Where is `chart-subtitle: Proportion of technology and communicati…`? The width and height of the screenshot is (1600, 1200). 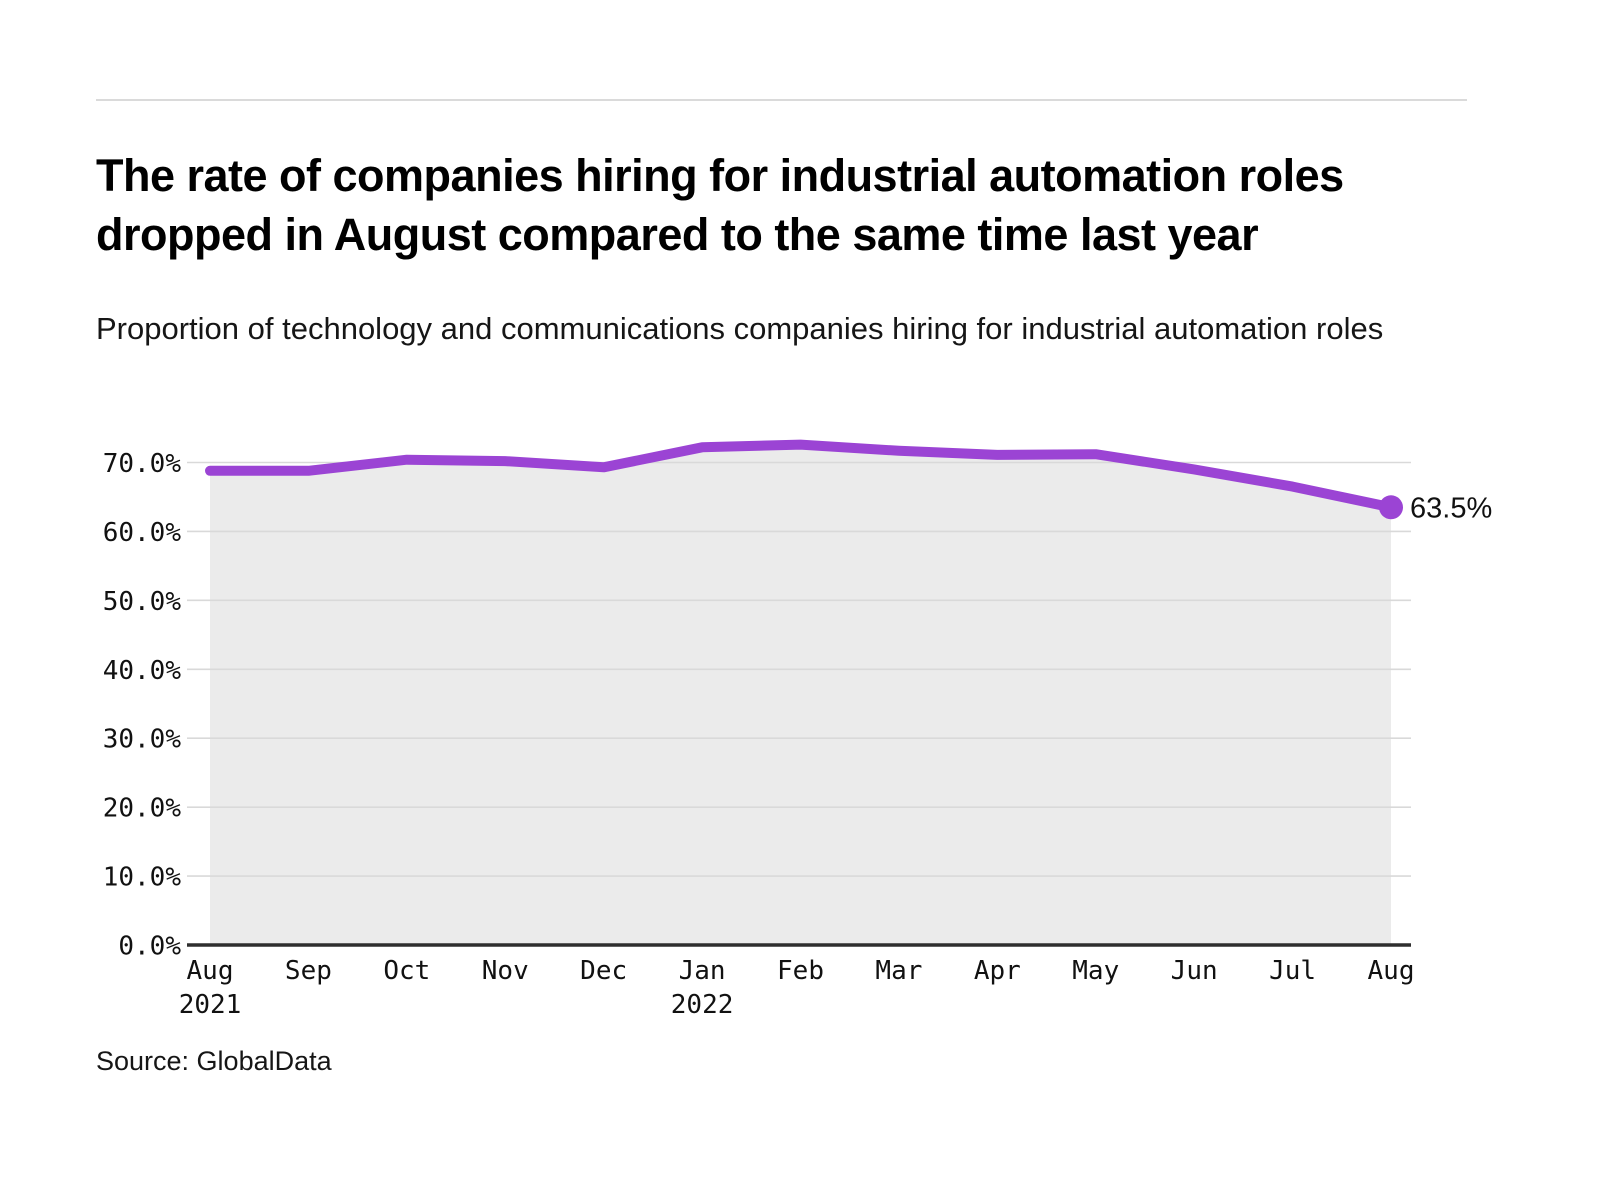
chart-subtitle: Proportion of technology and communicati… is located at coordinates (740, 328).